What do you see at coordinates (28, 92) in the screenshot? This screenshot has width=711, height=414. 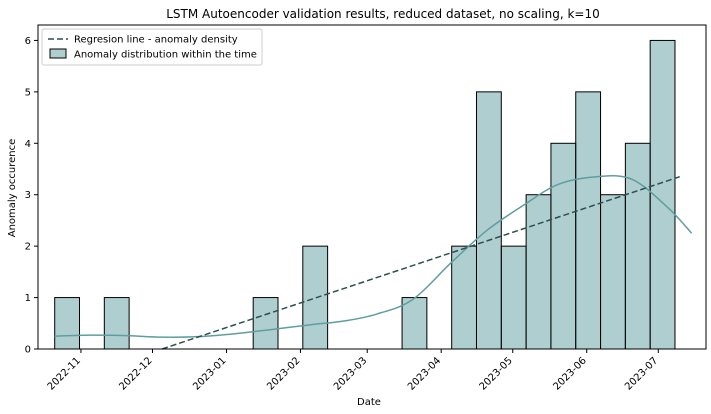 I see `y-tick-label: 5` at bounding box center [28, 92].